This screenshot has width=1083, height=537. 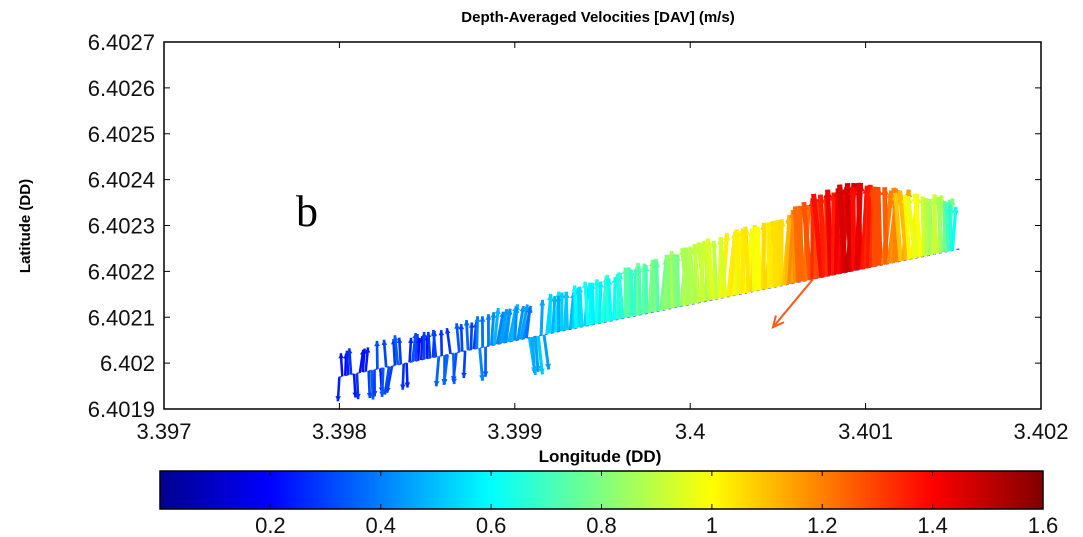 I want to click on x-tick-label: 3.402, so click(x=1040, y=431).